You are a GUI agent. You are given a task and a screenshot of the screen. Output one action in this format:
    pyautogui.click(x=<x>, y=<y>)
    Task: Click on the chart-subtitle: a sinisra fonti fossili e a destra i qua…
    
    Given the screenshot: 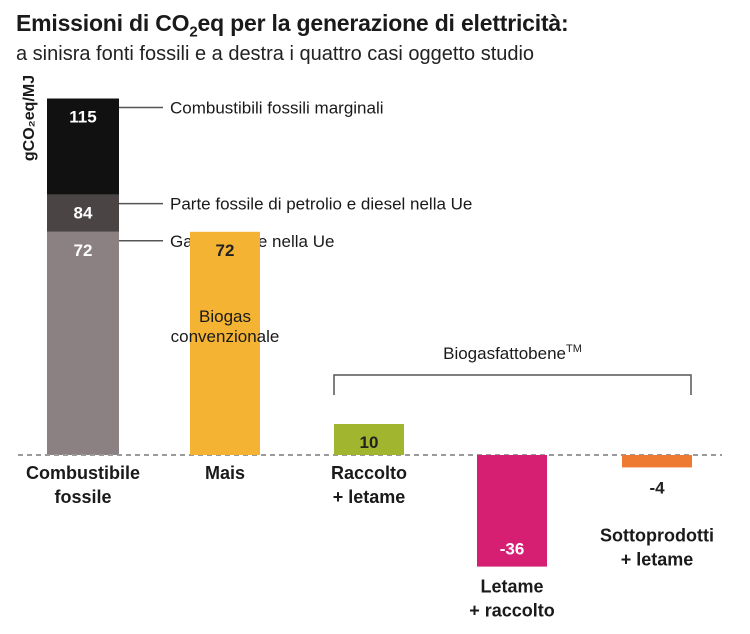 What is the action you would take?
    pyautogui.click(x=275, y=54)
    